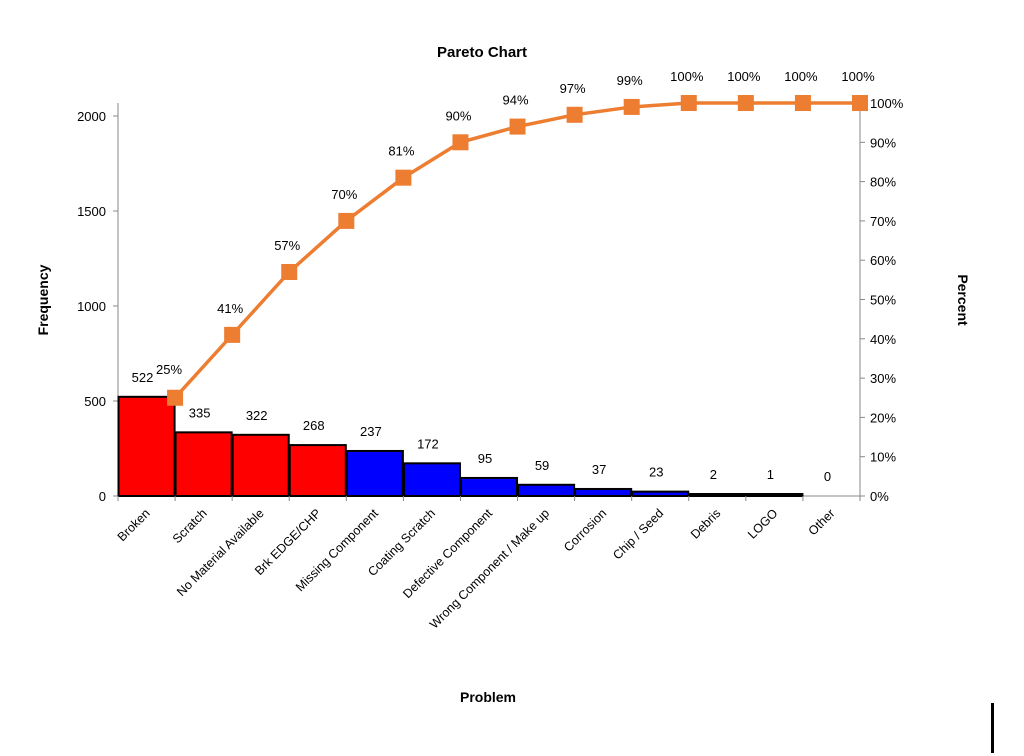 The image size is (1024, 756). What do you see at coordinates (169, 369) in the screenshot?
I see `cumulative-percent-label: 25%` at bounding box center [169, 369].